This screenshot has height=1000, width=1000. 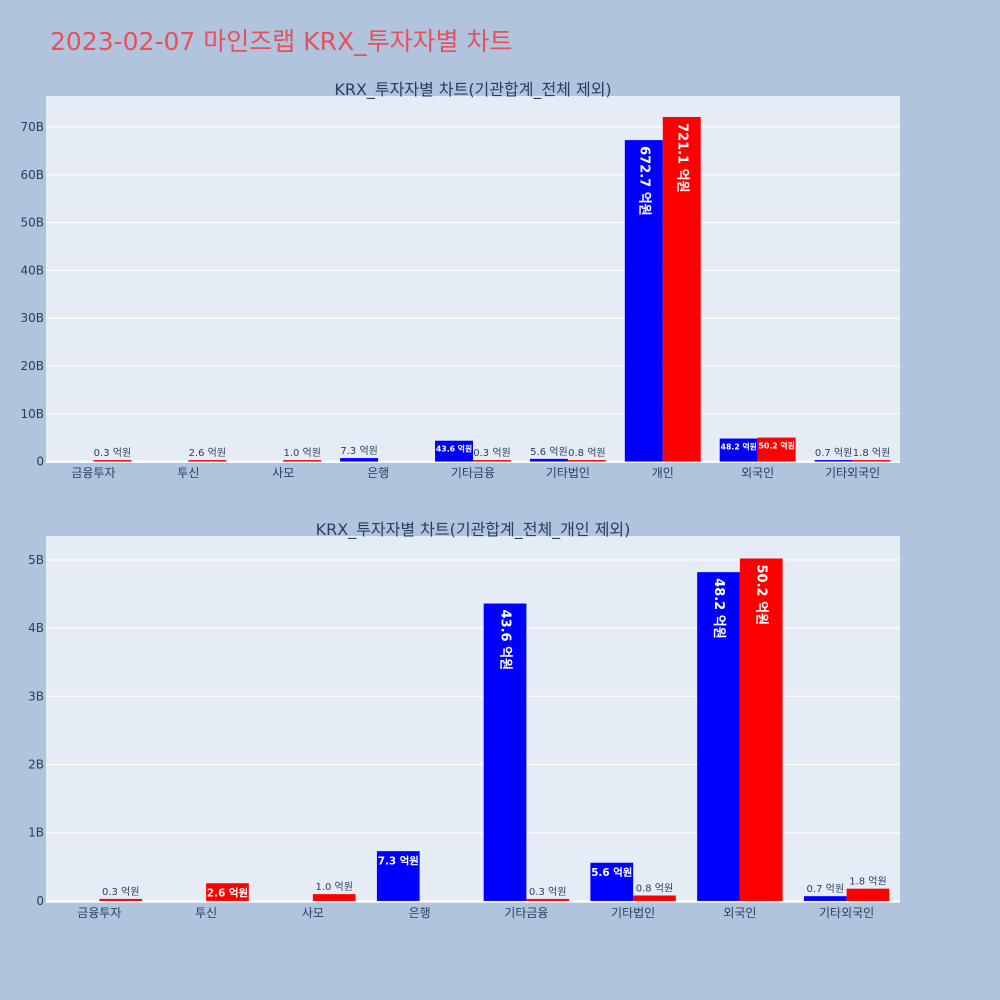 I want to click on page-title: 2023-02-07 마인즈랩 KRX_투자자별 차트, so click(x=281, y=41).